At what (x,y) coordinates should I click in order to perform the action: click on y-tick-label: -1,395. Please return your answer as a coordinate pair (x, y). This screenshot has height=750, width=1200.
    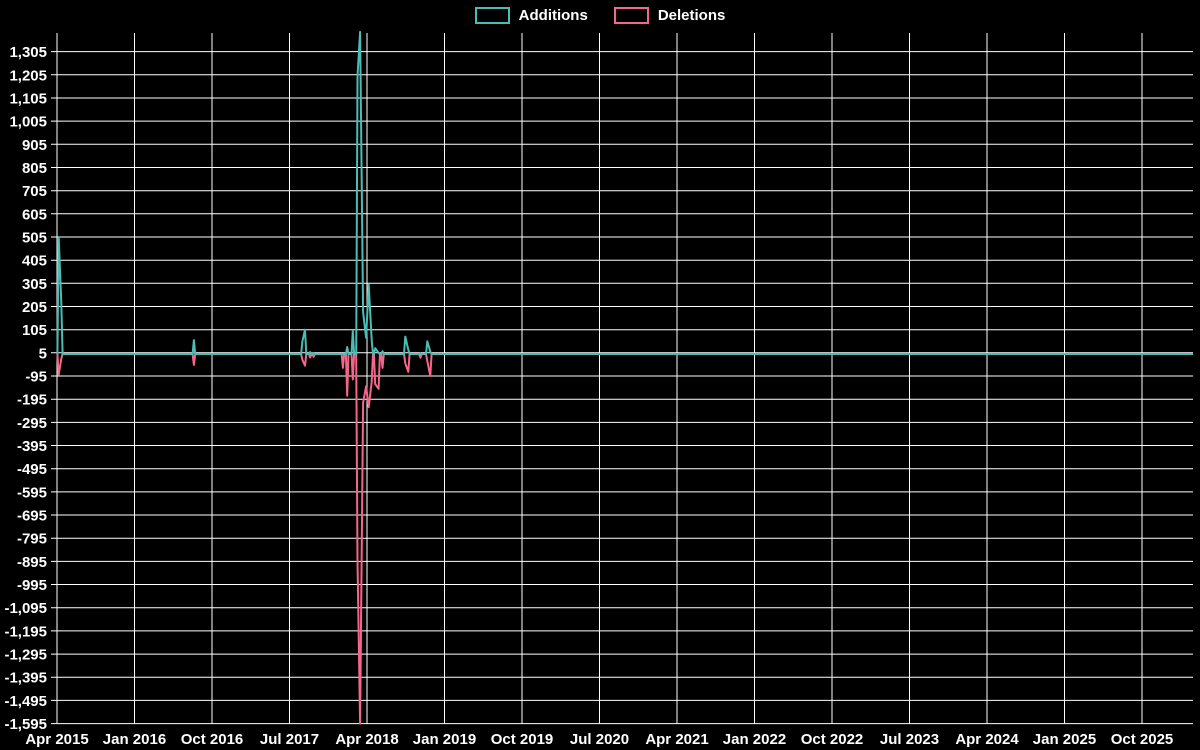
    Looking at the image, I should click on (25, 678).